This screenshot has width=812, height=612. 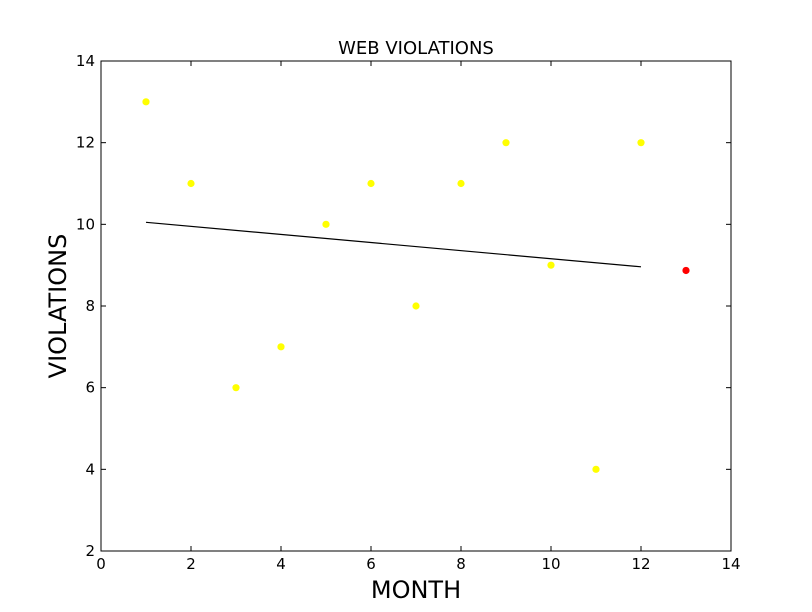 I want to click on y-tick-label: 2, so click(x=90, y=551).